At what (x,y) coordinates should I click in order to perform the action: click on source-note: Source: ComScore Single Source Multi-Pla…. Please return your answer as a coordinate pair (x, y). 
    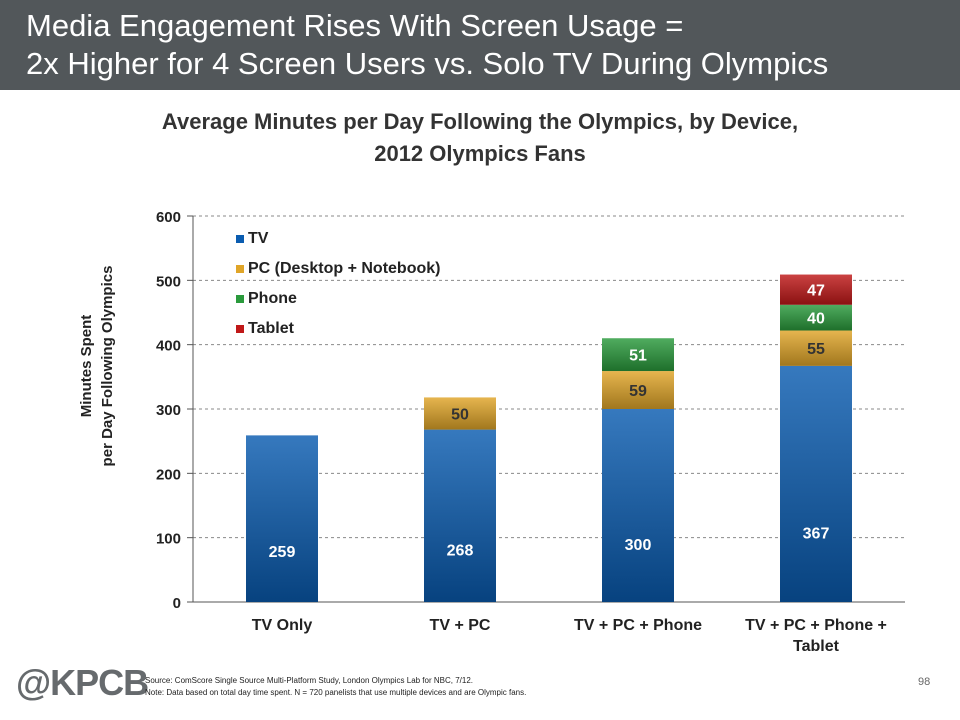
    Looking at the image, I should click on (309, 680).